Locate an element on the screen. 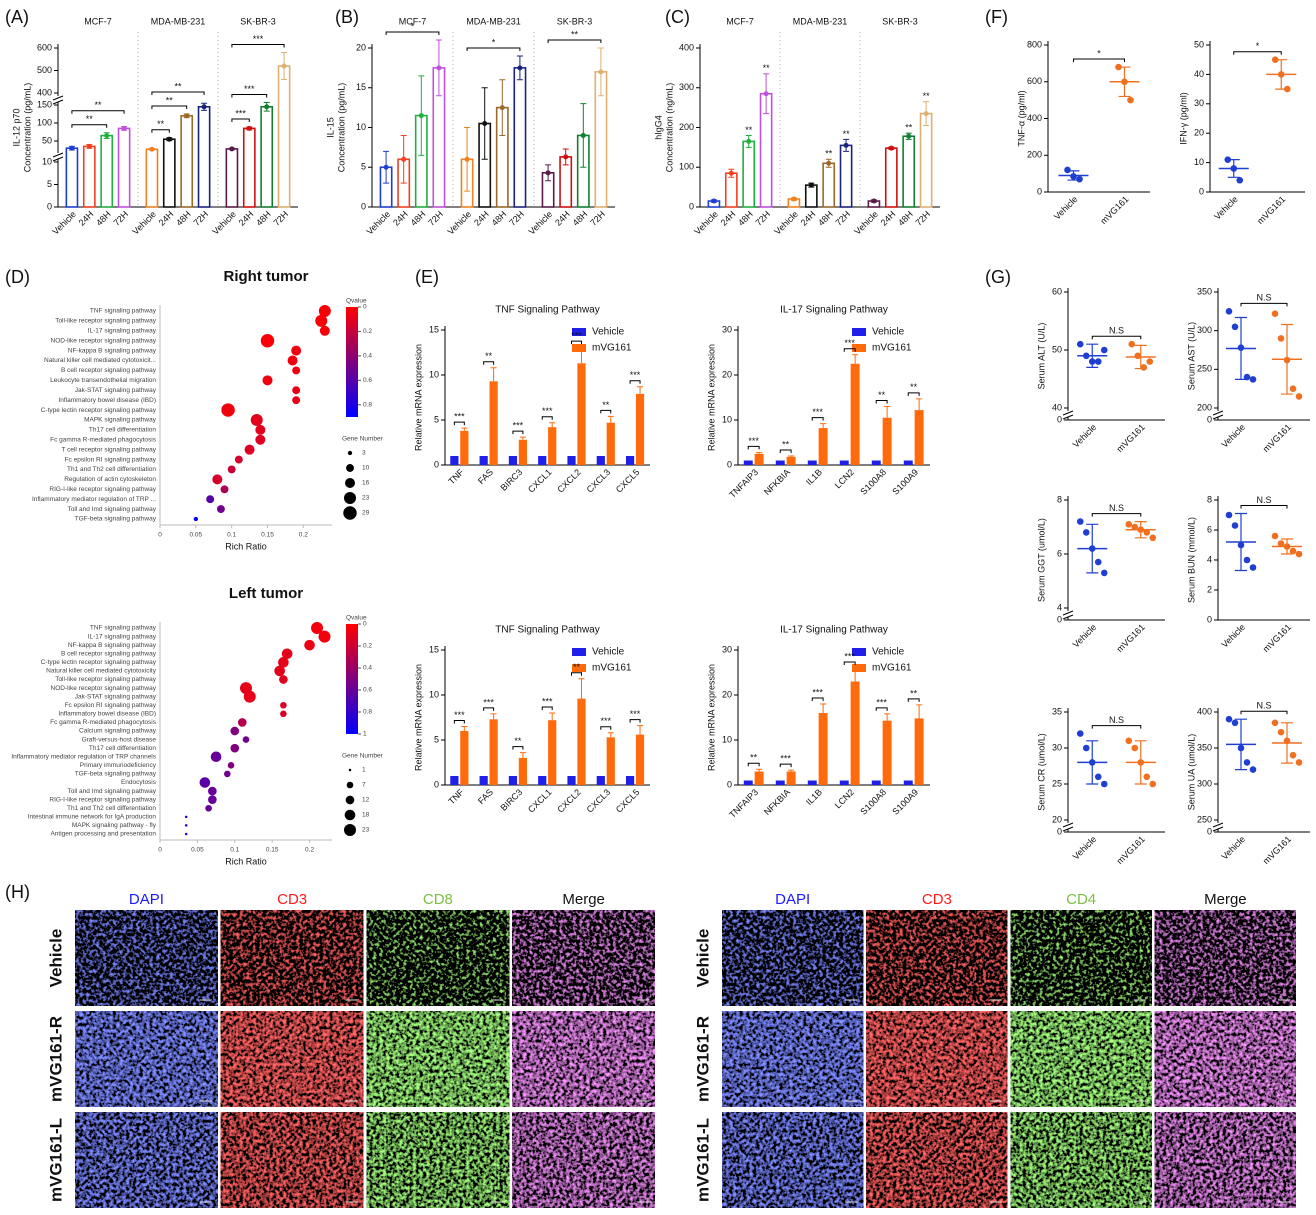 This screenshot has height=1215, width=1316. y-tick-label: 6 is located at coordinates (1059, 553).